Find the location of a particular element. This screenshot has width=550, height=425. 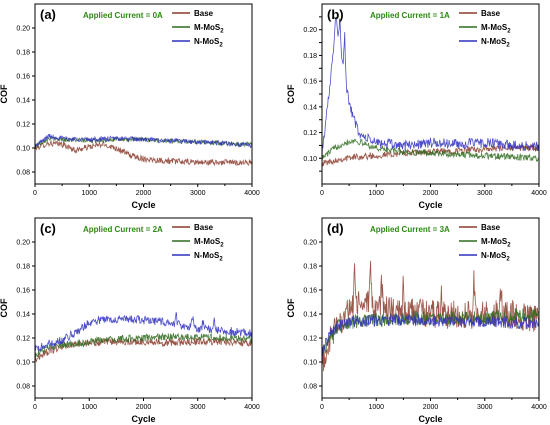

applied-current-annotation: Applied Current = 3A is located at coordinates (410, 229).